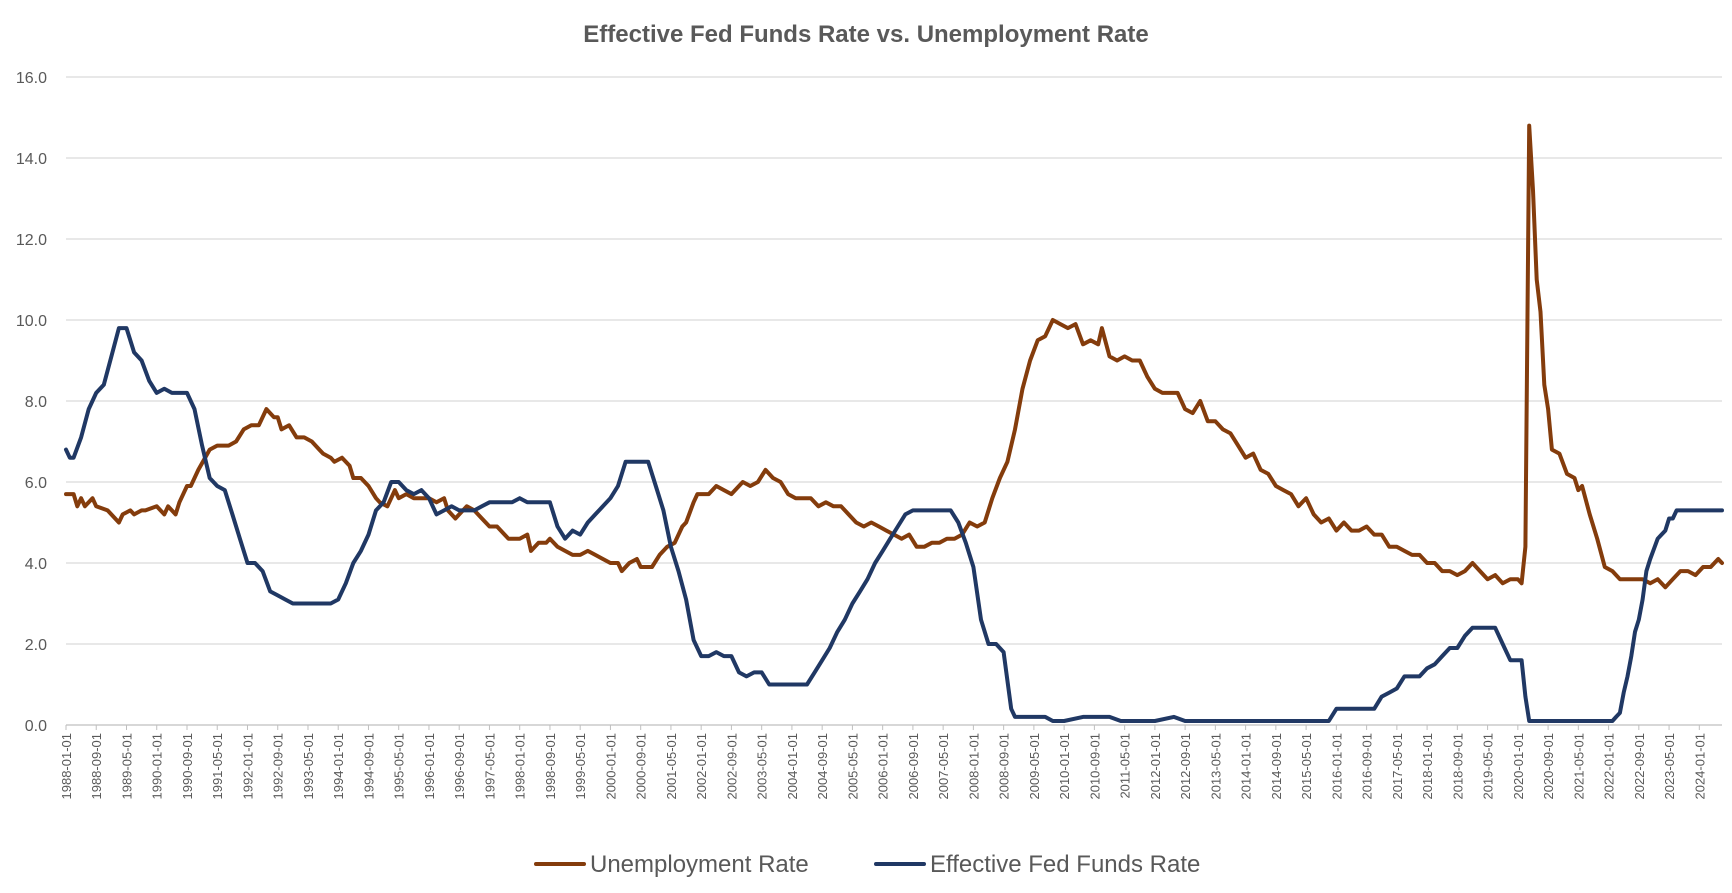 The image size is (1732, 893). What do you see at coordinates (36, 402) in the screenshot?
I see `y-tick-label: 8.0` at bounding box center [36, 402].